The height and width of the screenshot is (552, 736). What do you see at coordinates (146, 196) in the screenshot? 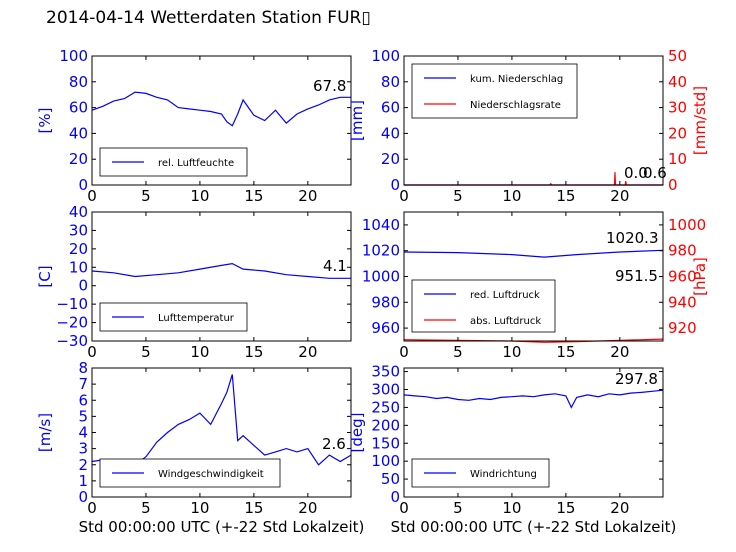
I see `chart-0-xtick-label-1: 5` at bounding box center [146, 196].